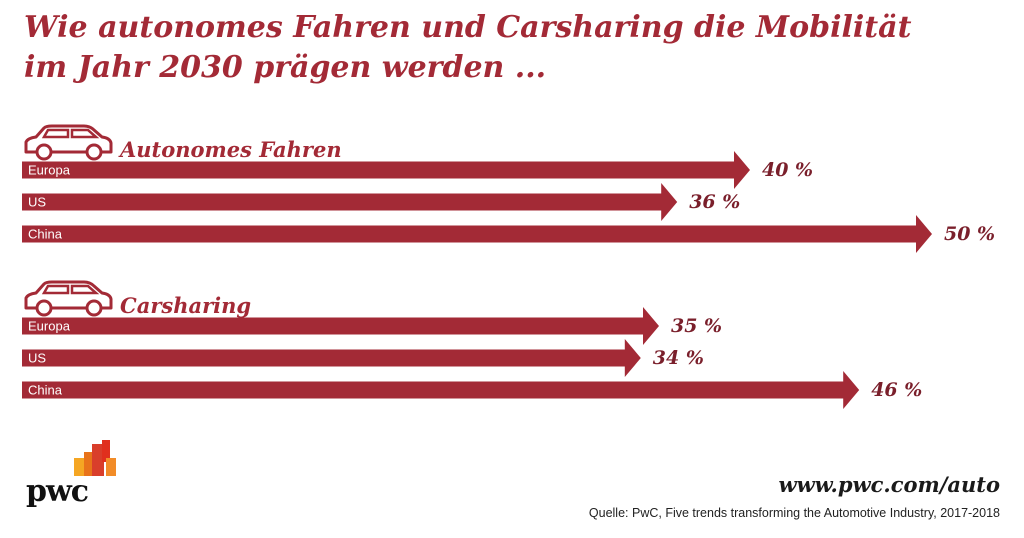  Describe the element at coordinates (350, 202) in the screenshot. I see `bar-autonom-us` at that location.